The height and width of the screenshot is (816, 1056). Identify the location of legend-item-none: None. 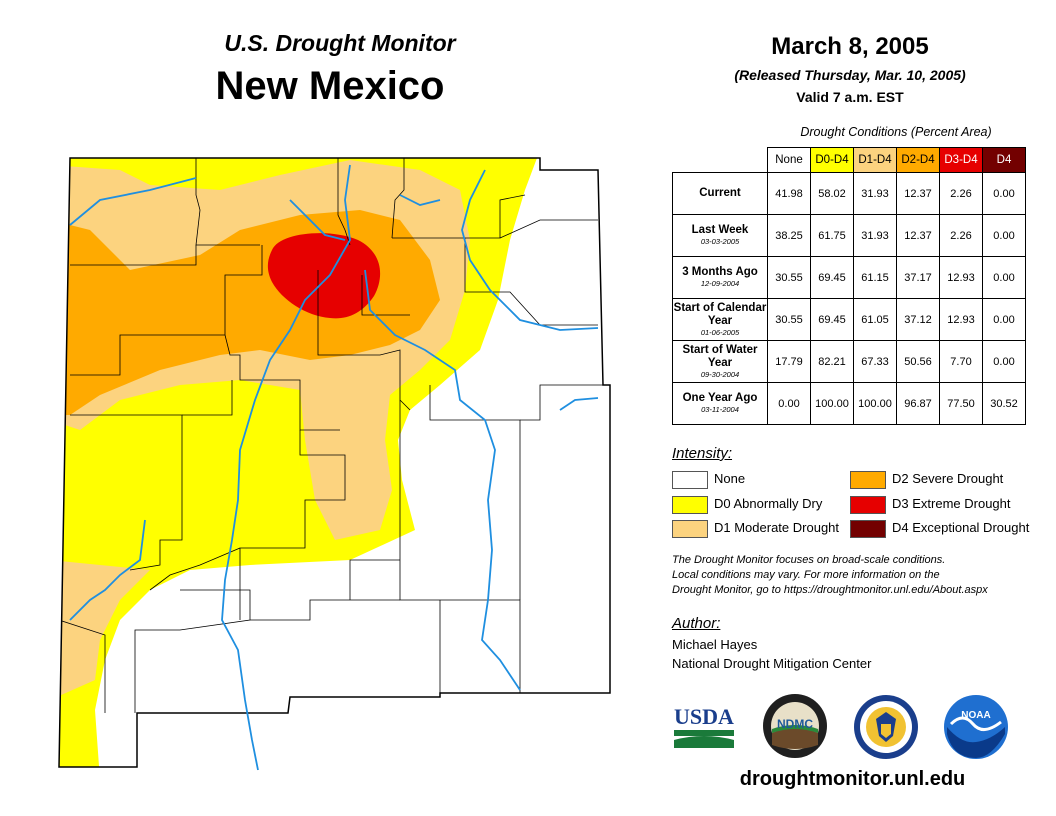
(708, 479).